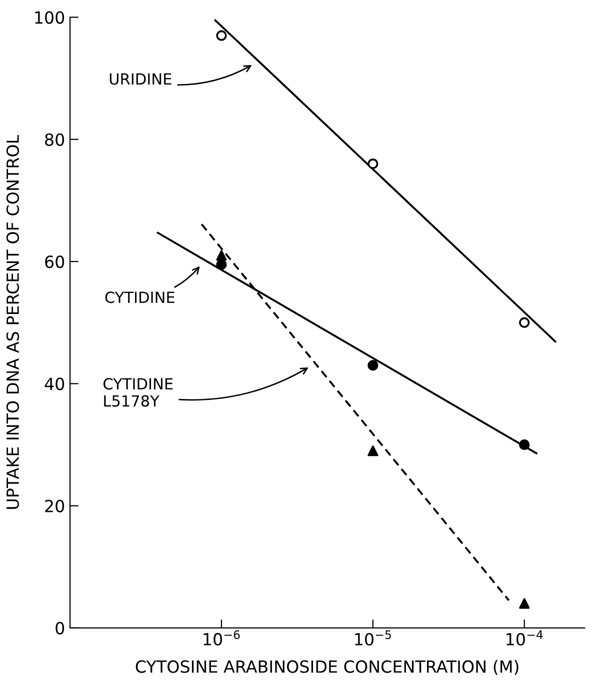  What do you see at coordinates (54, 261) in the screenshot?
I see `y-tick-label: 60` at bounding box center [54, 261].